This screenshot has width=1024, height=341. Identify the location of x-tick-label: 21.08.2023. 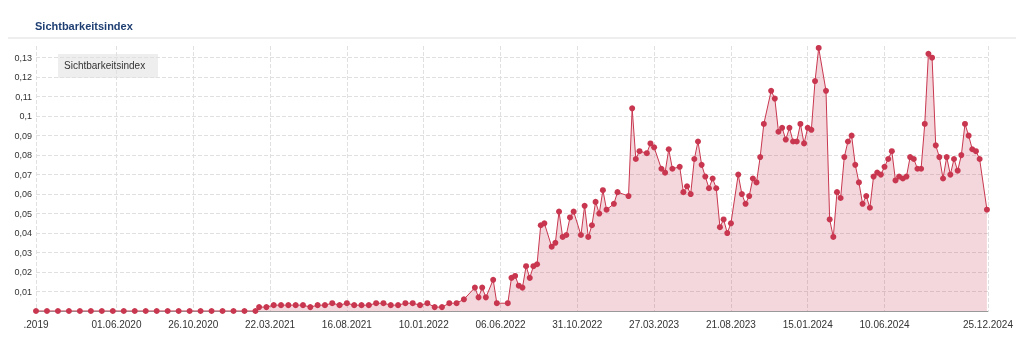
(731, 324).